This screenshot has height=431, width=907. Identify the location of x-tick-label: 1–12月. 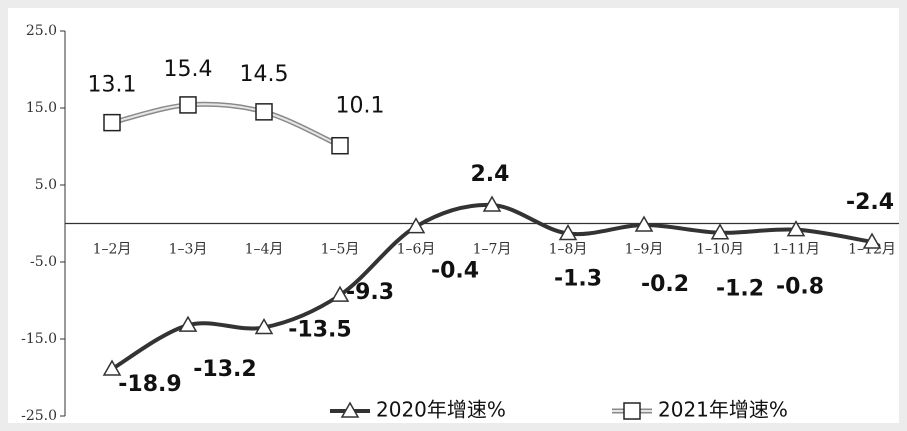
(872, 250).